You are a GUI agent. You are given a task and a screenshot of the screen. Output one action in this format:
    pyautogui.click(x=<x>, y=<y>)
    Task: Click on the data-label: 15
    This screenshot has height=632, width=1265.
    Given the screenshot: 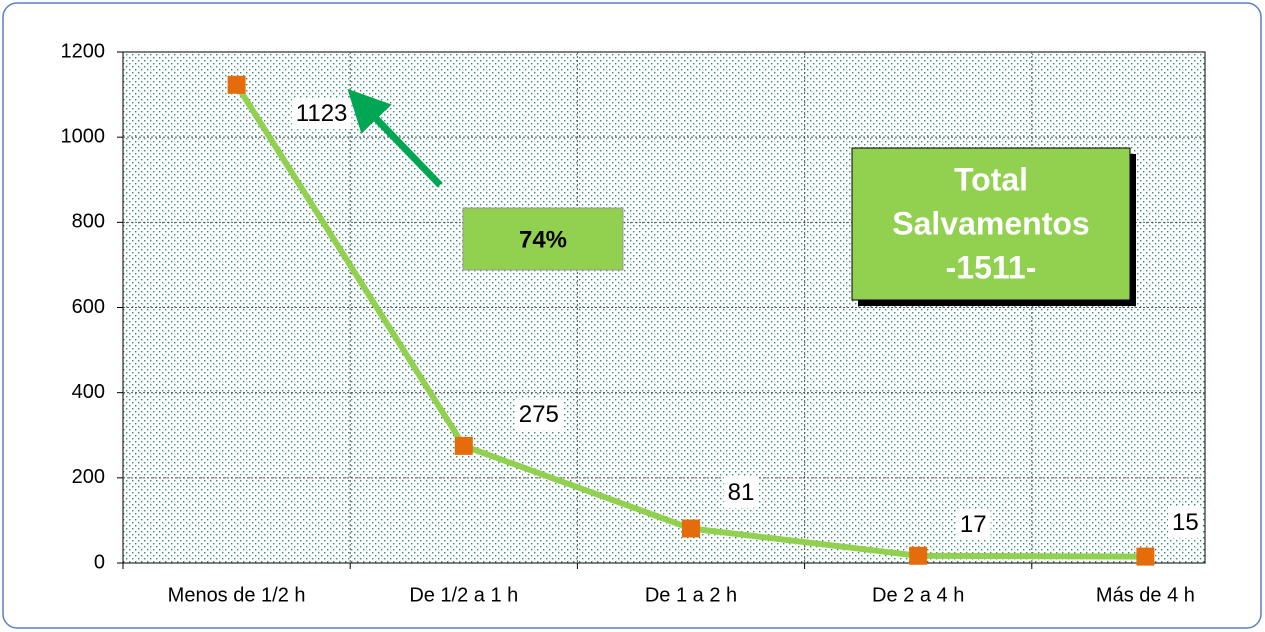 What is the action you would take?
    pyautogui.click(x=1185, y=522)
    